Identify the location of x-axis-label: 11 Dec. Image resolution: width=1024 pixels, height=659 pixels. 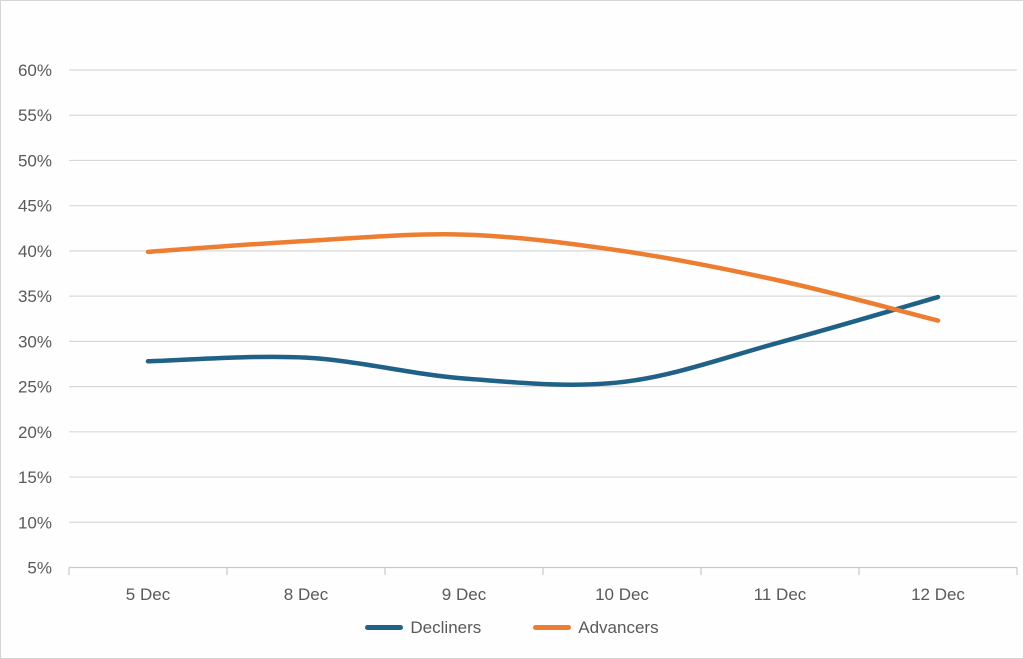
(780, 594).